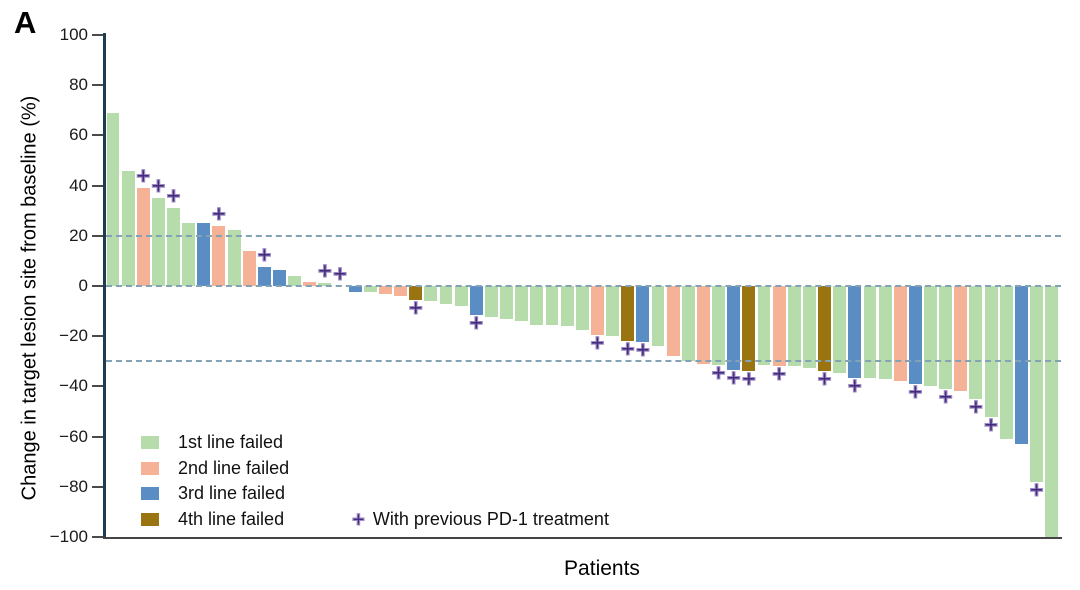 The width and height of the screenshot is (1080, 590). What do you see at coordinates (234, 467) in the screenshot?
I see `legend-label-2nd-line: 2nd line failed` at bounding box center [234, 467].